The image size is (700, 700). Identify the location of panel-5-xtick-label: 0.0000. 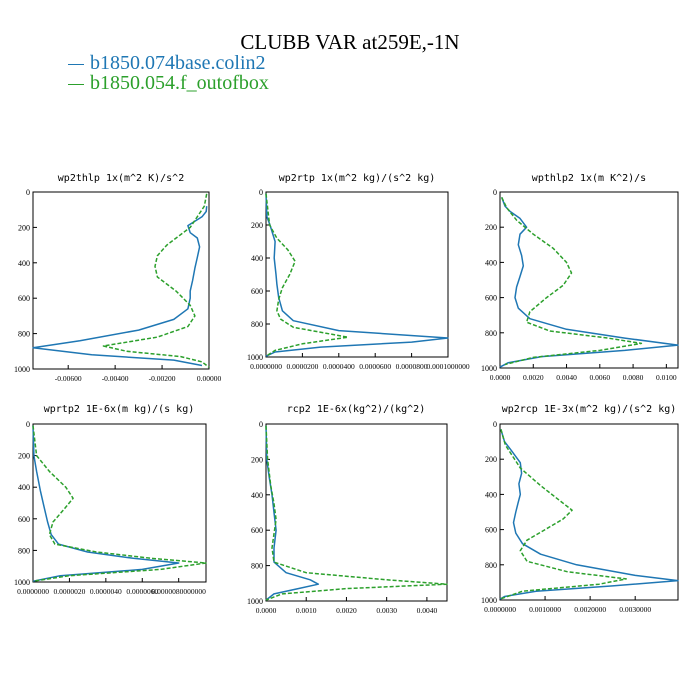
(266, 610).